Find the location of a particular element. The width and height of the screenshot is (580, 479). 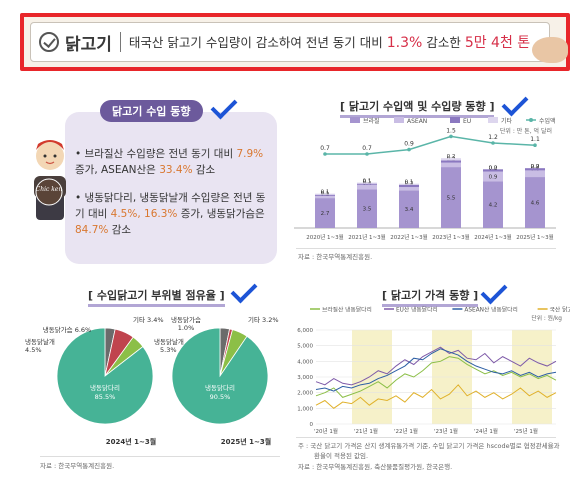

y-tick-label: 1,000 is located at coordinates (305, 409).